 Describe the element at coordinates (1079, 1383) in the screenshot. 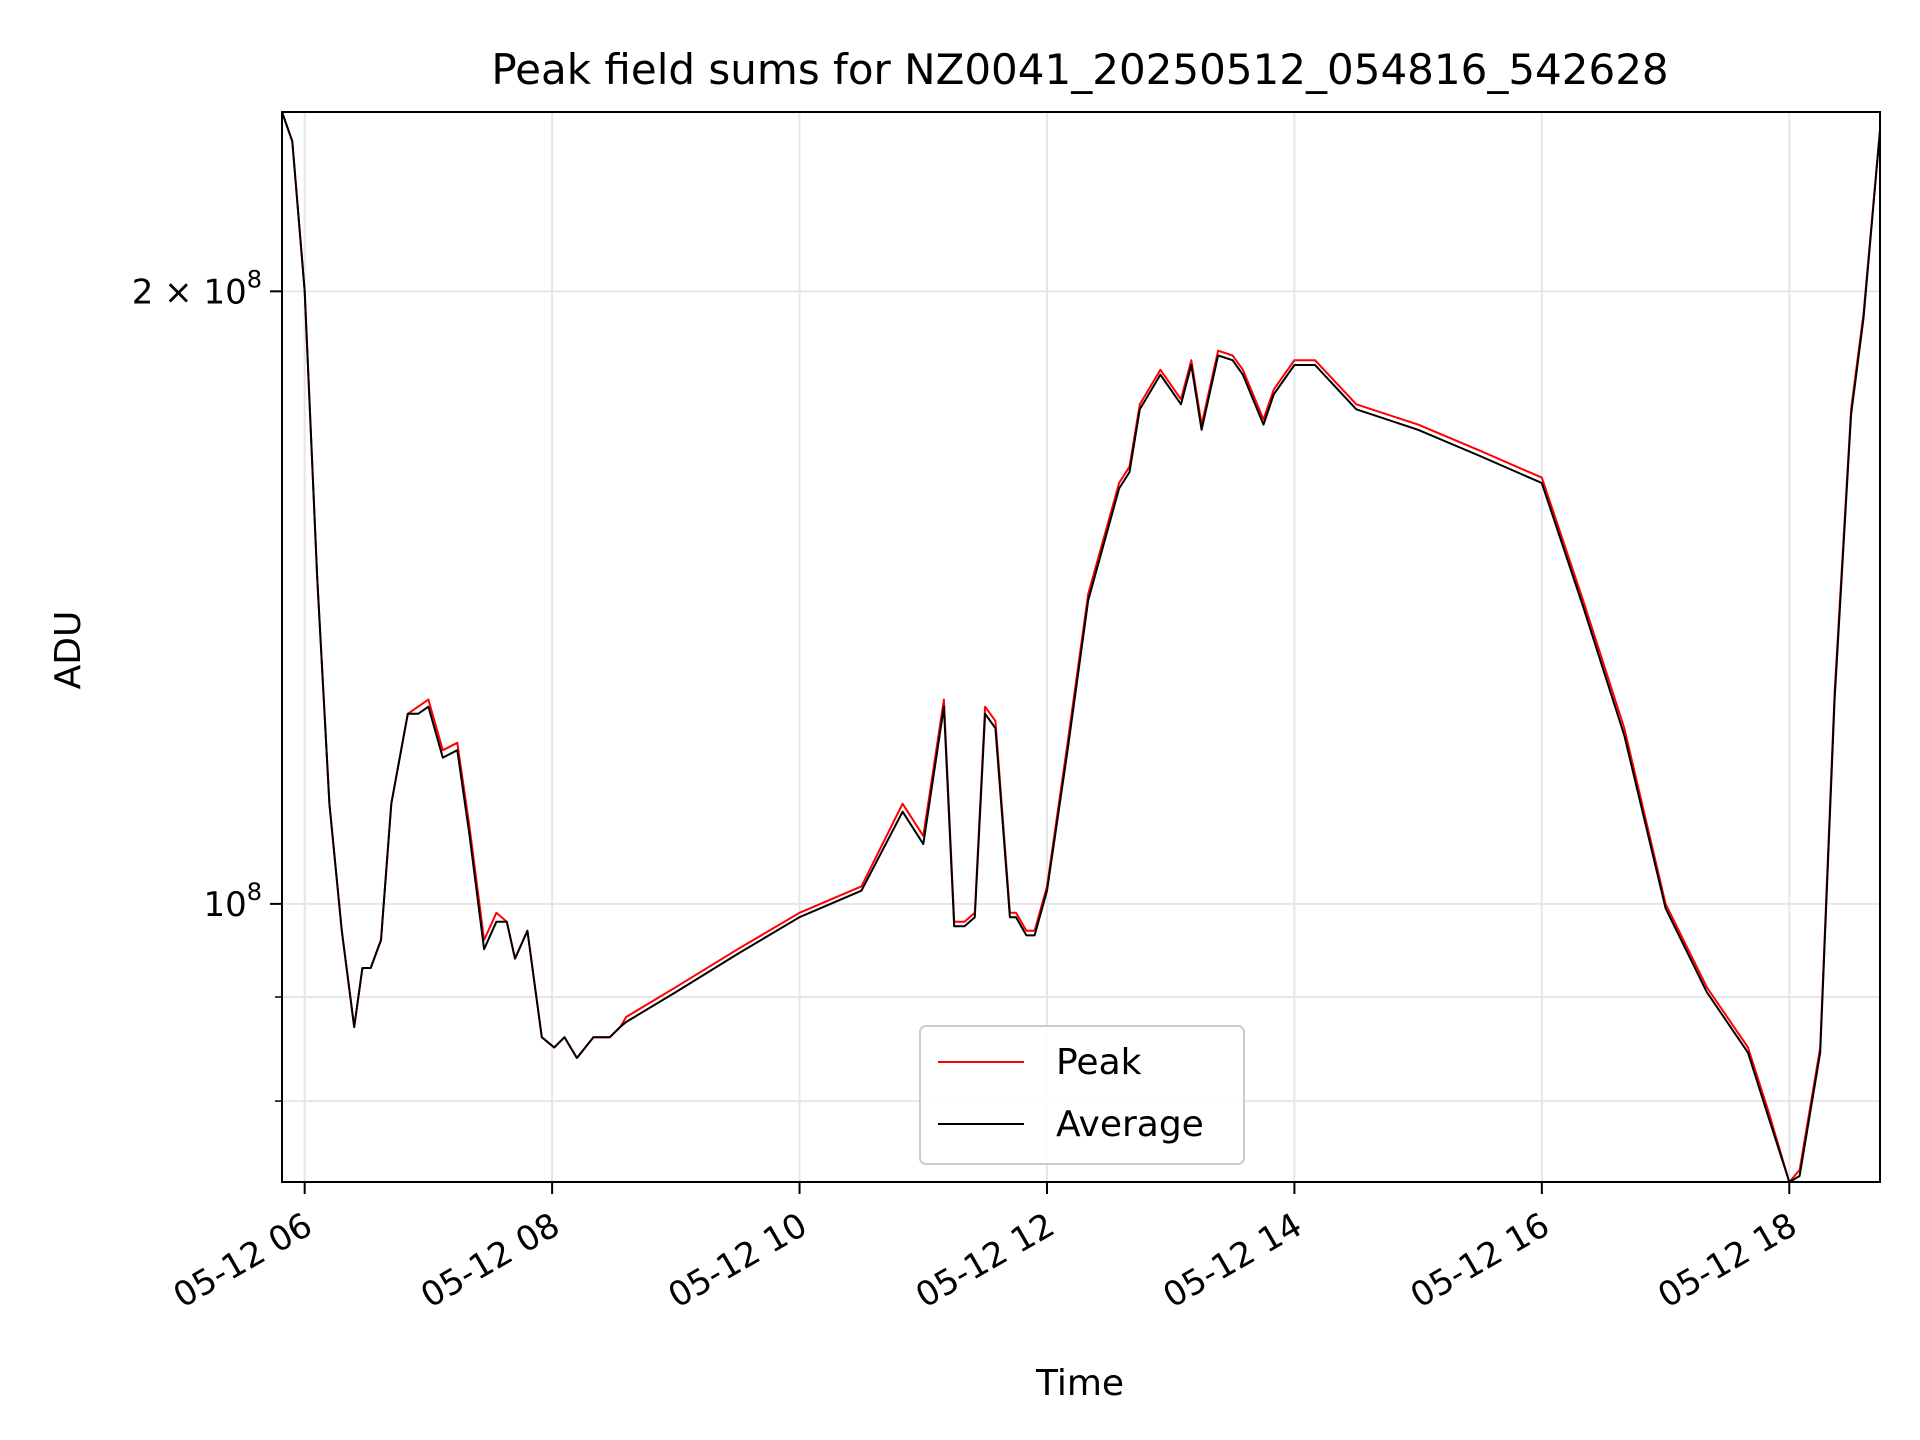

I see `x-axis-label: Time` at that location.